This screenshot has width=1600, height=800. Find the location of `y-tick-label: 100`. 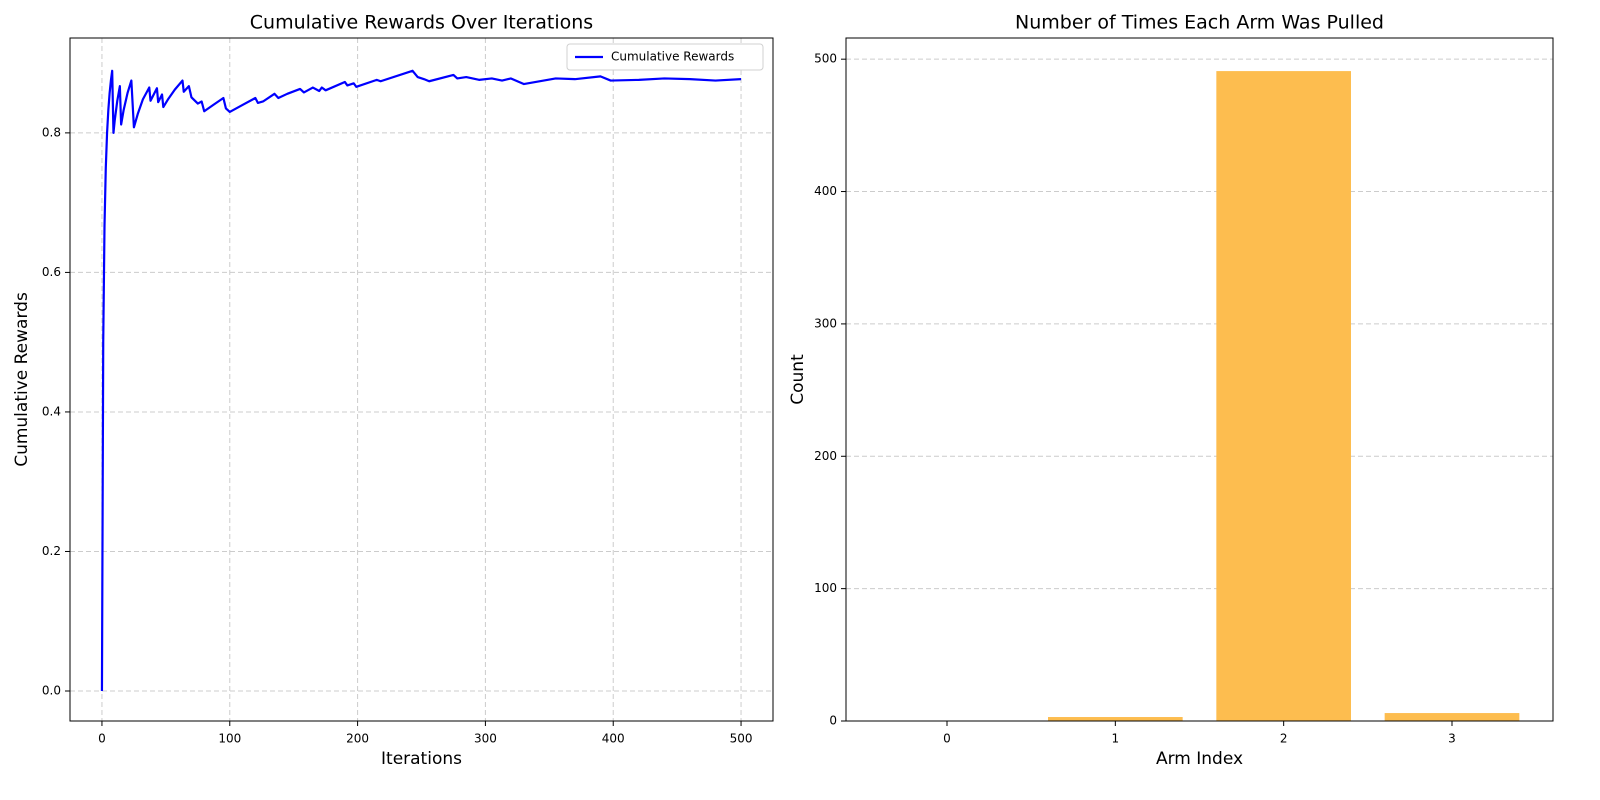

y-tick-label: 100 is located at coordinates (825, 588).